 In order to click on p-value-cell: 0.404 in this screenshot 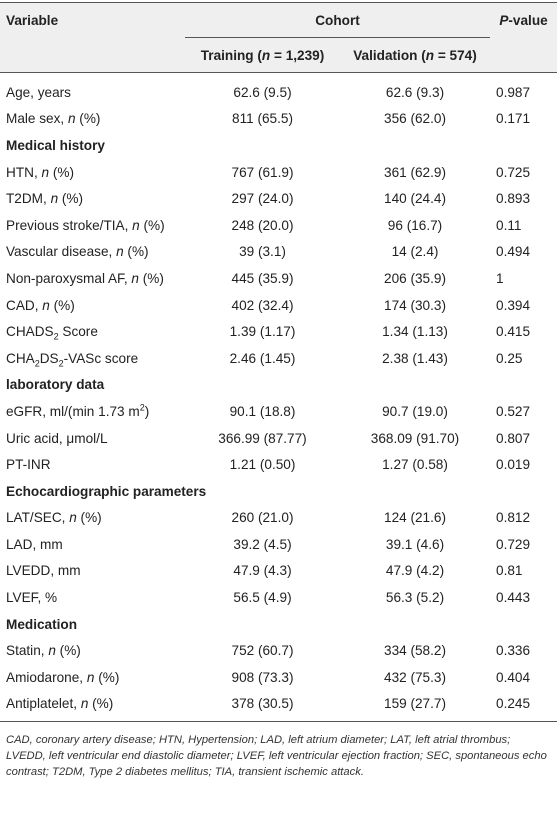, I will do `click(513, 677)`.